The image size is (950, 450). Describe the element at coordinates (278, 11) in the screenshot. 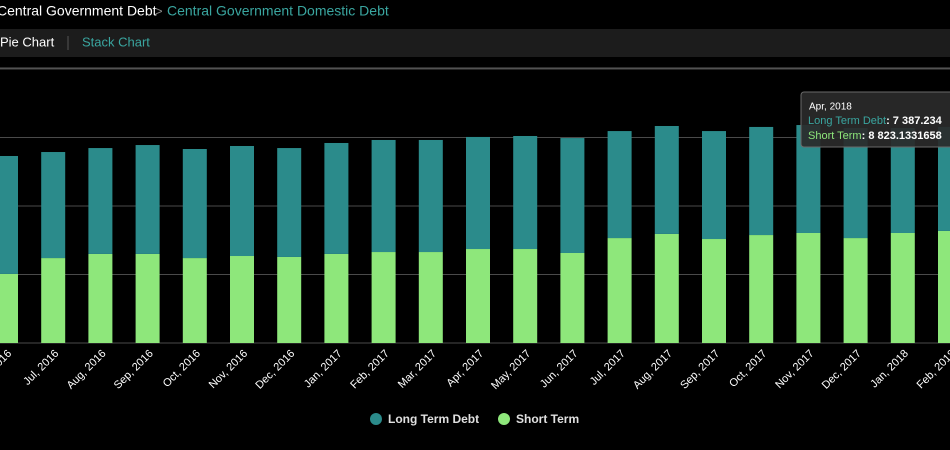

I see `breadcrumb-current: Central Government Domestic Debt` at that location.